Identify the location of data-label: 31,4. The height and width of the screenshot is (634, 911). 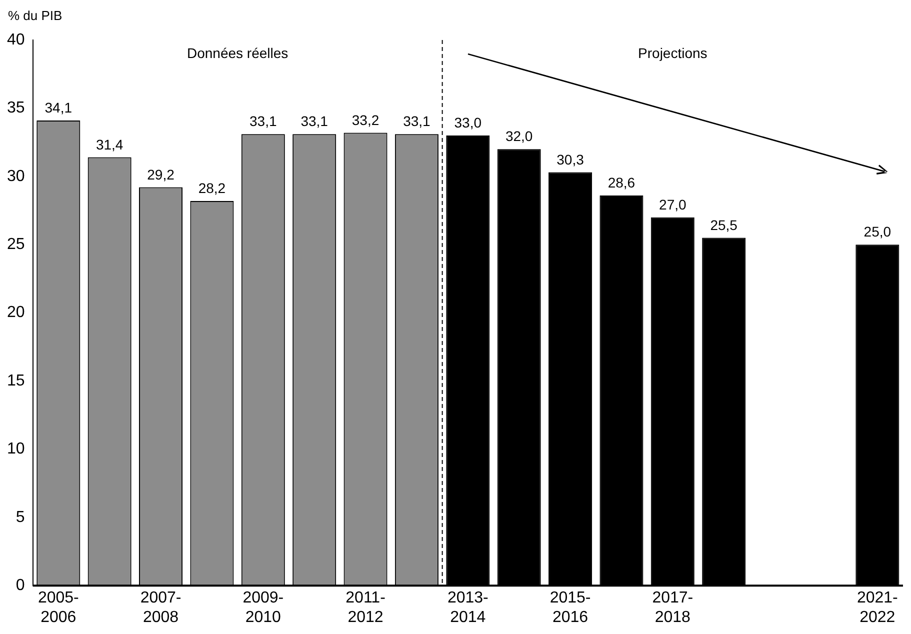
(110, 144).